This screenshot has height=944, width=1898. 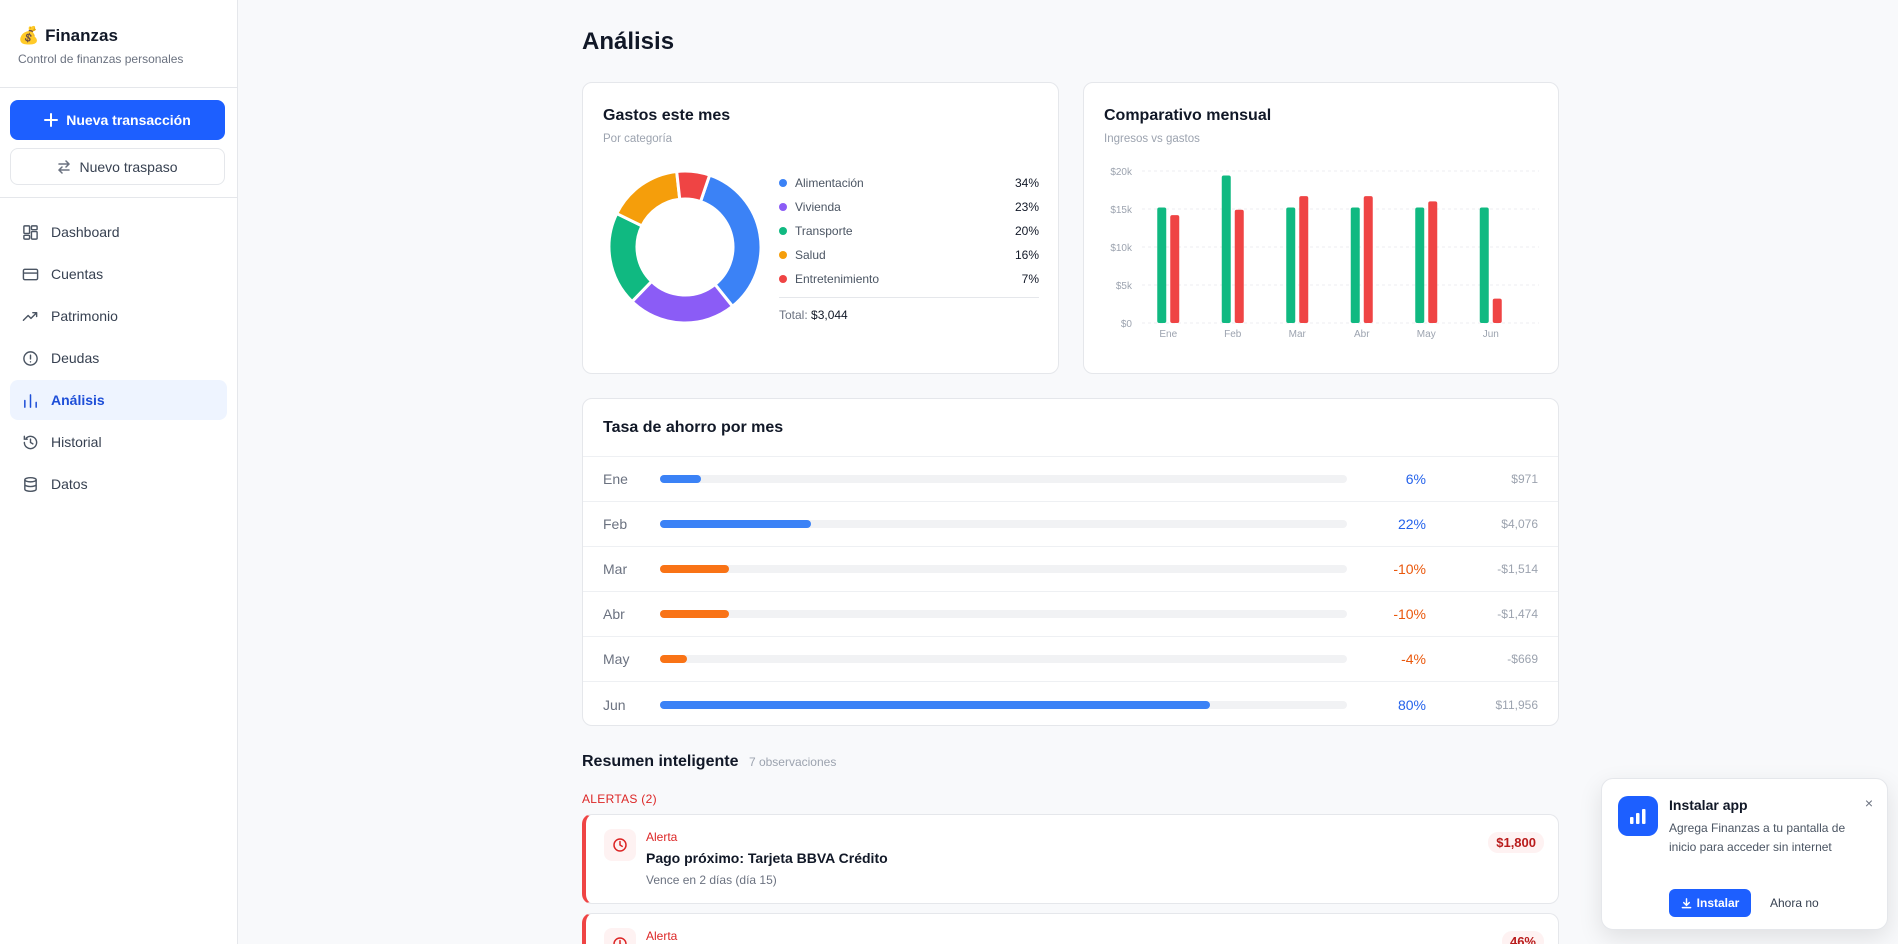 What do you see at coordinates (730, 241) in the screenshot?
I see `donut-slice-alimentación` at bounding box center [730, 241].